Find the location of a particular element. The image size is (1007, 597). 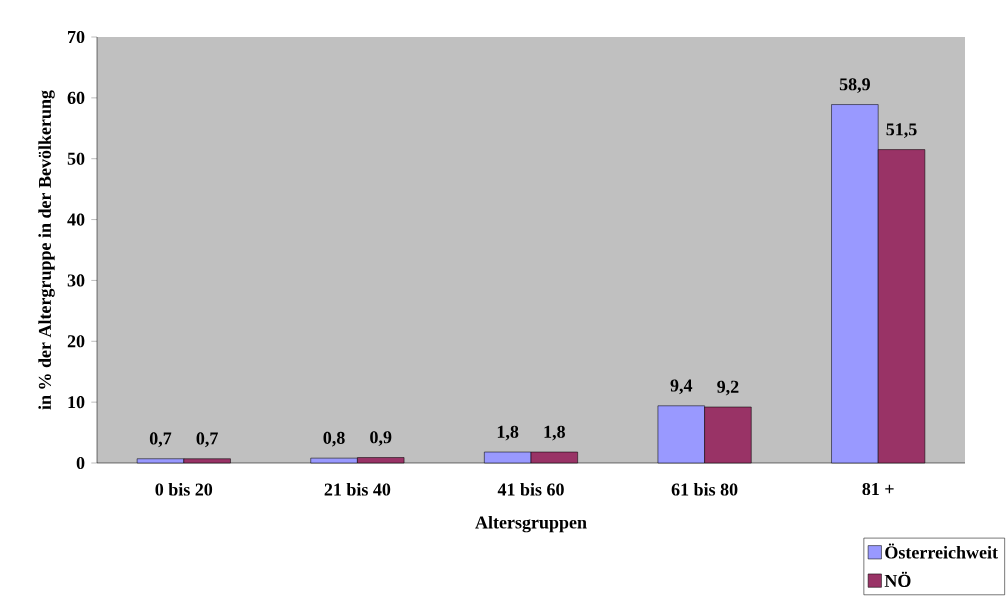

x-tick-label: 0 bis 20 is located at coordinates (184, 489).